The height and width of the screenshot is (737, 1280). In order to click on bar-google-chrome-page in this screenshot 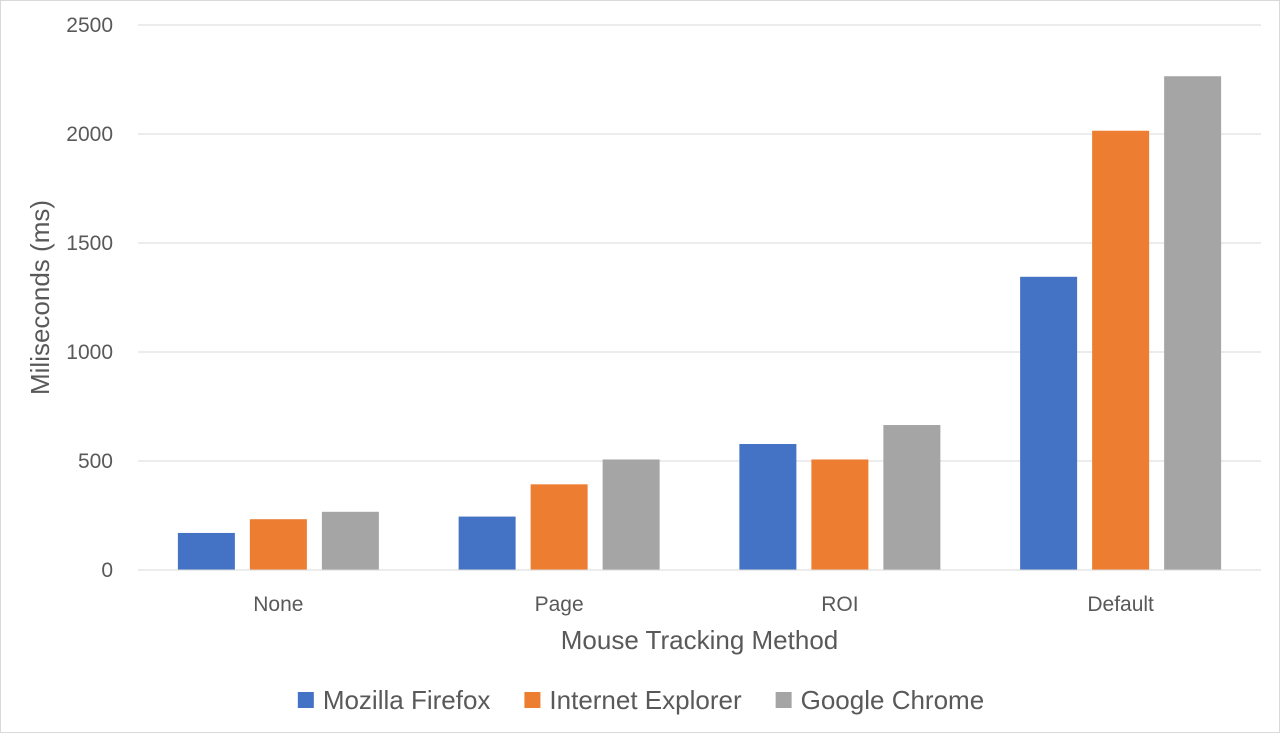, I will do `click(631, 514)`.